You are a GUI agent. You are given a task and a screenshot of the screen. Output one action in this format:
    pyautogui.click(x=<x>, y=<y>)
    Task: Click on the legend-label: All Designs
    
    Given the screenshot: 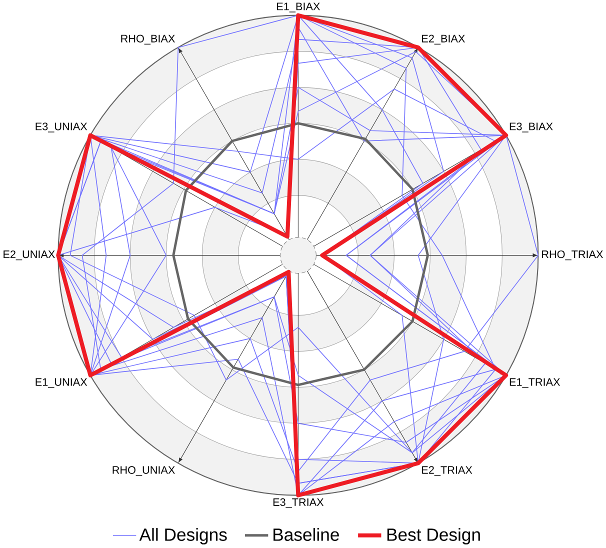 What is the action you would take?
    pyautogui.click(x=183, y=536)
    